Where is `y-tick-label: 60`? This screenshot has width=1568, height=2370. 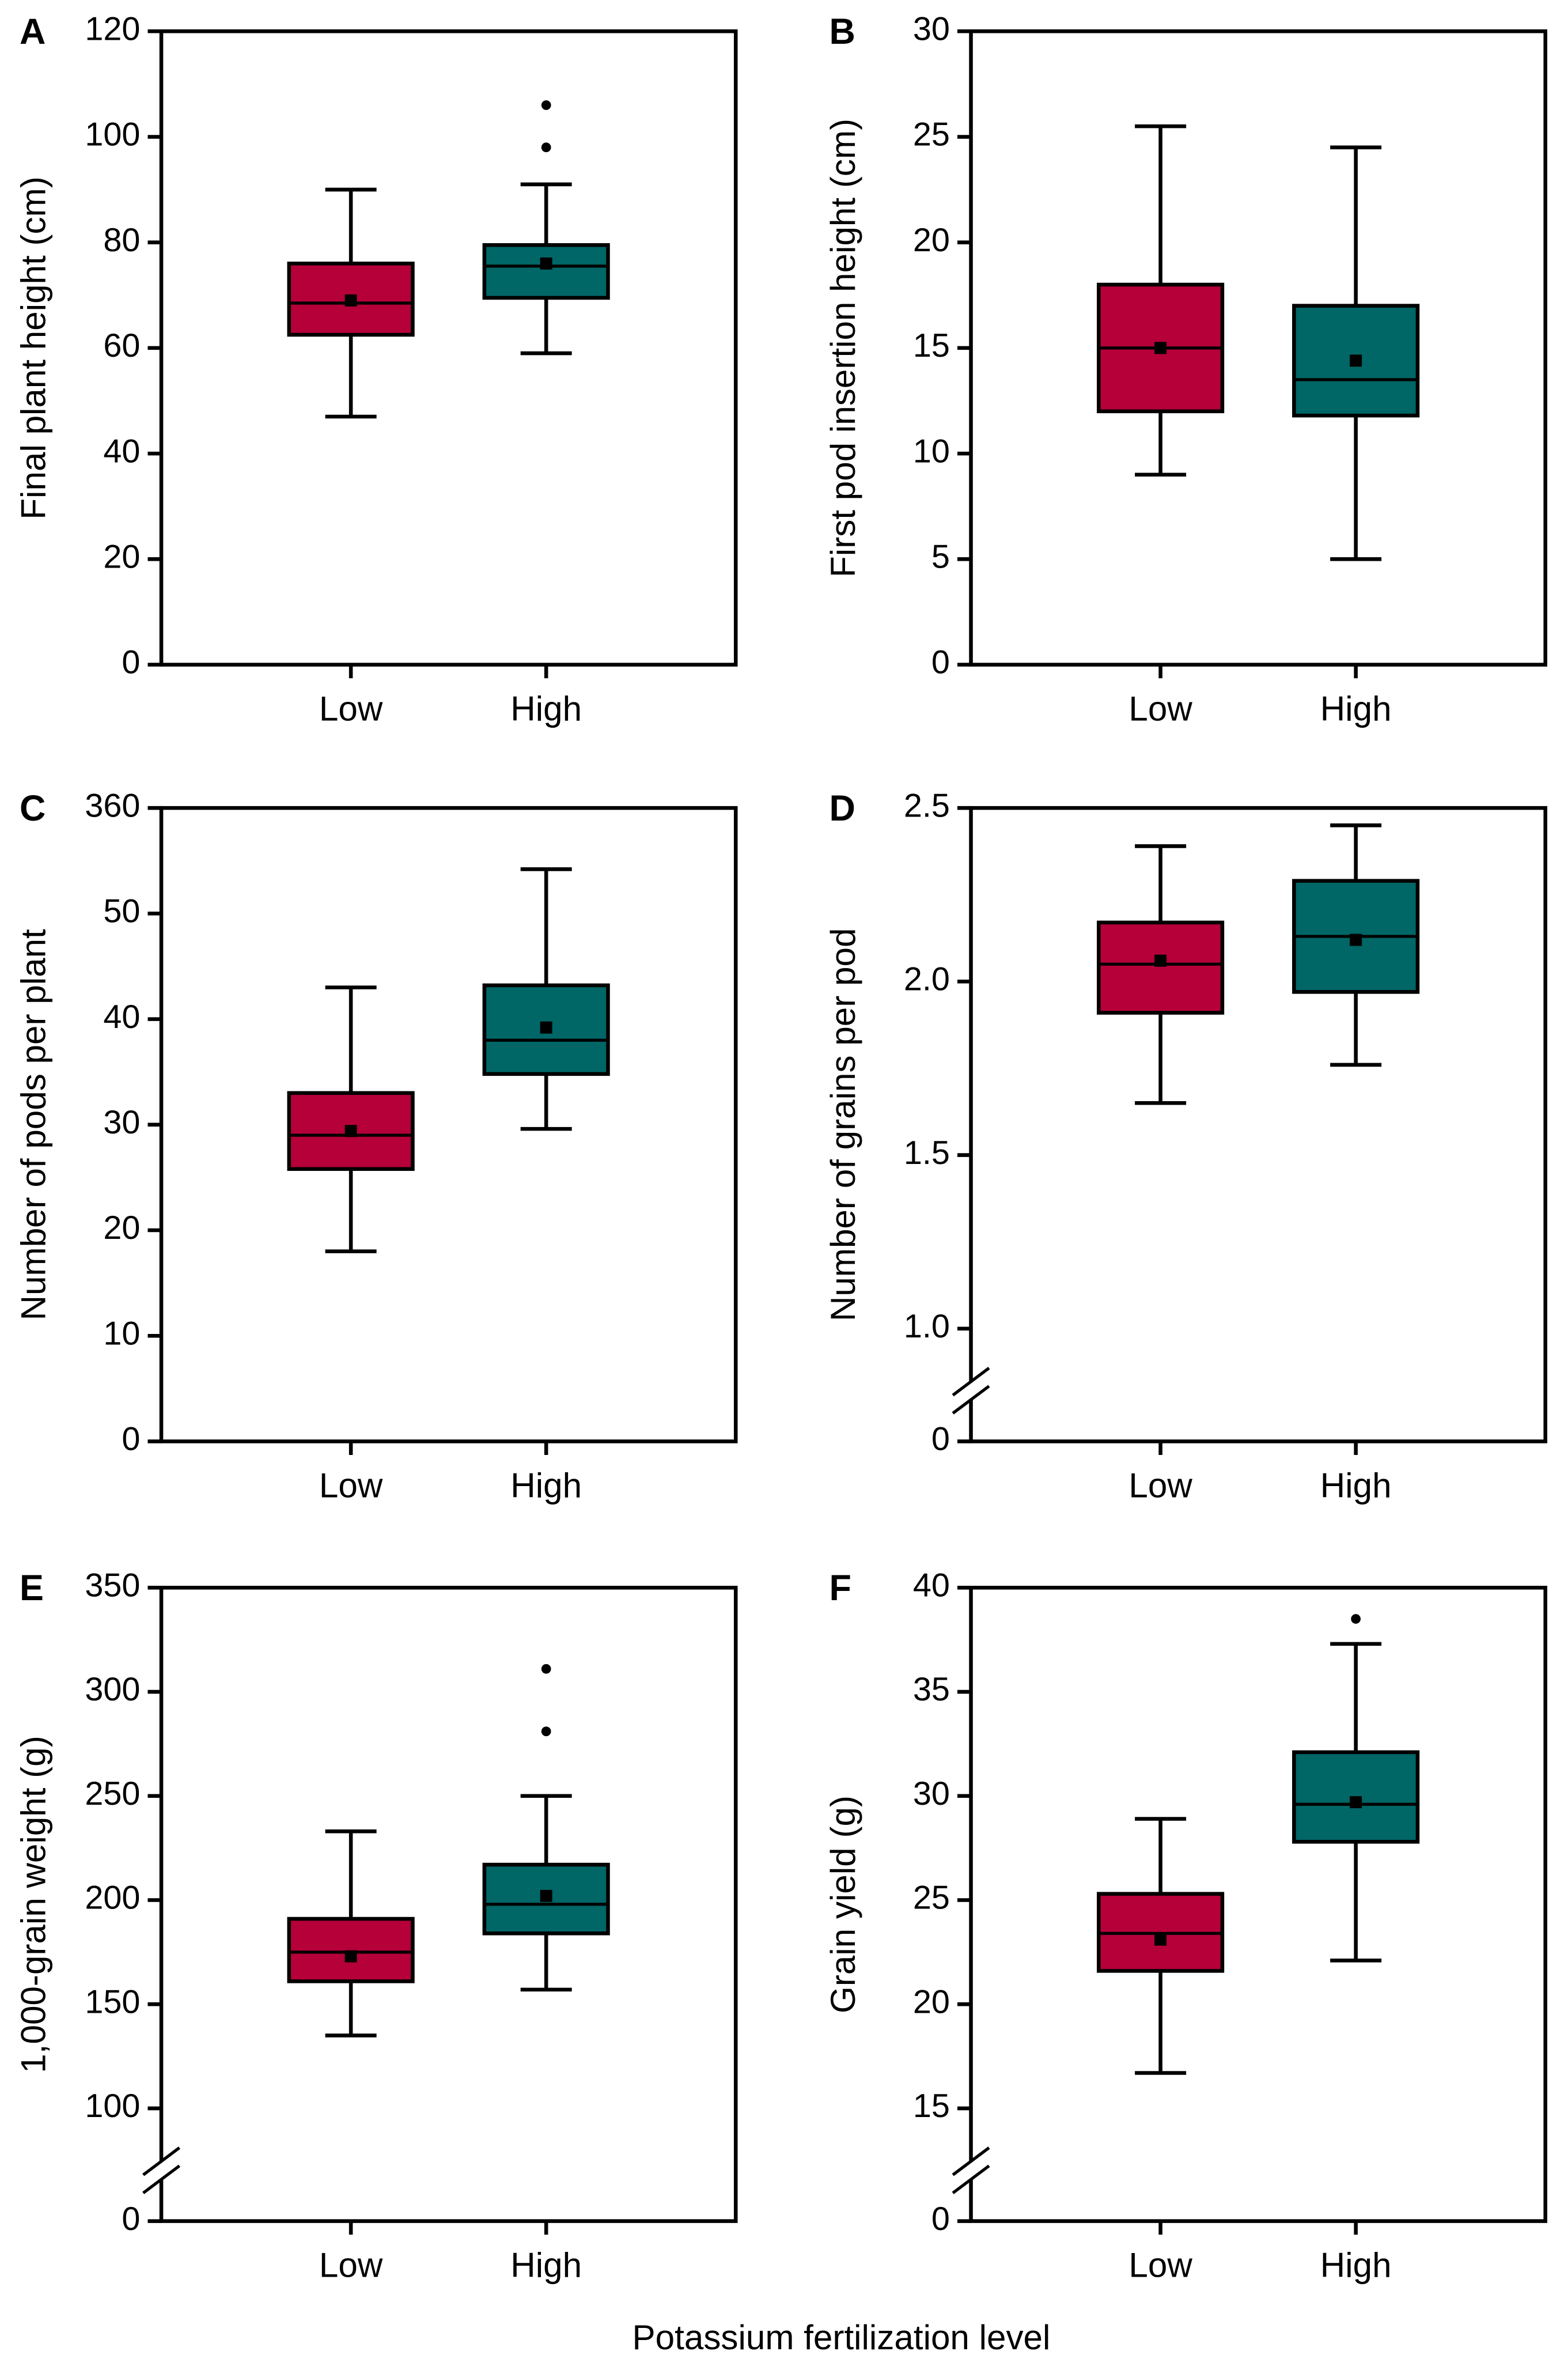
y-tick-label: 60 is located at coordinates (121, 345).